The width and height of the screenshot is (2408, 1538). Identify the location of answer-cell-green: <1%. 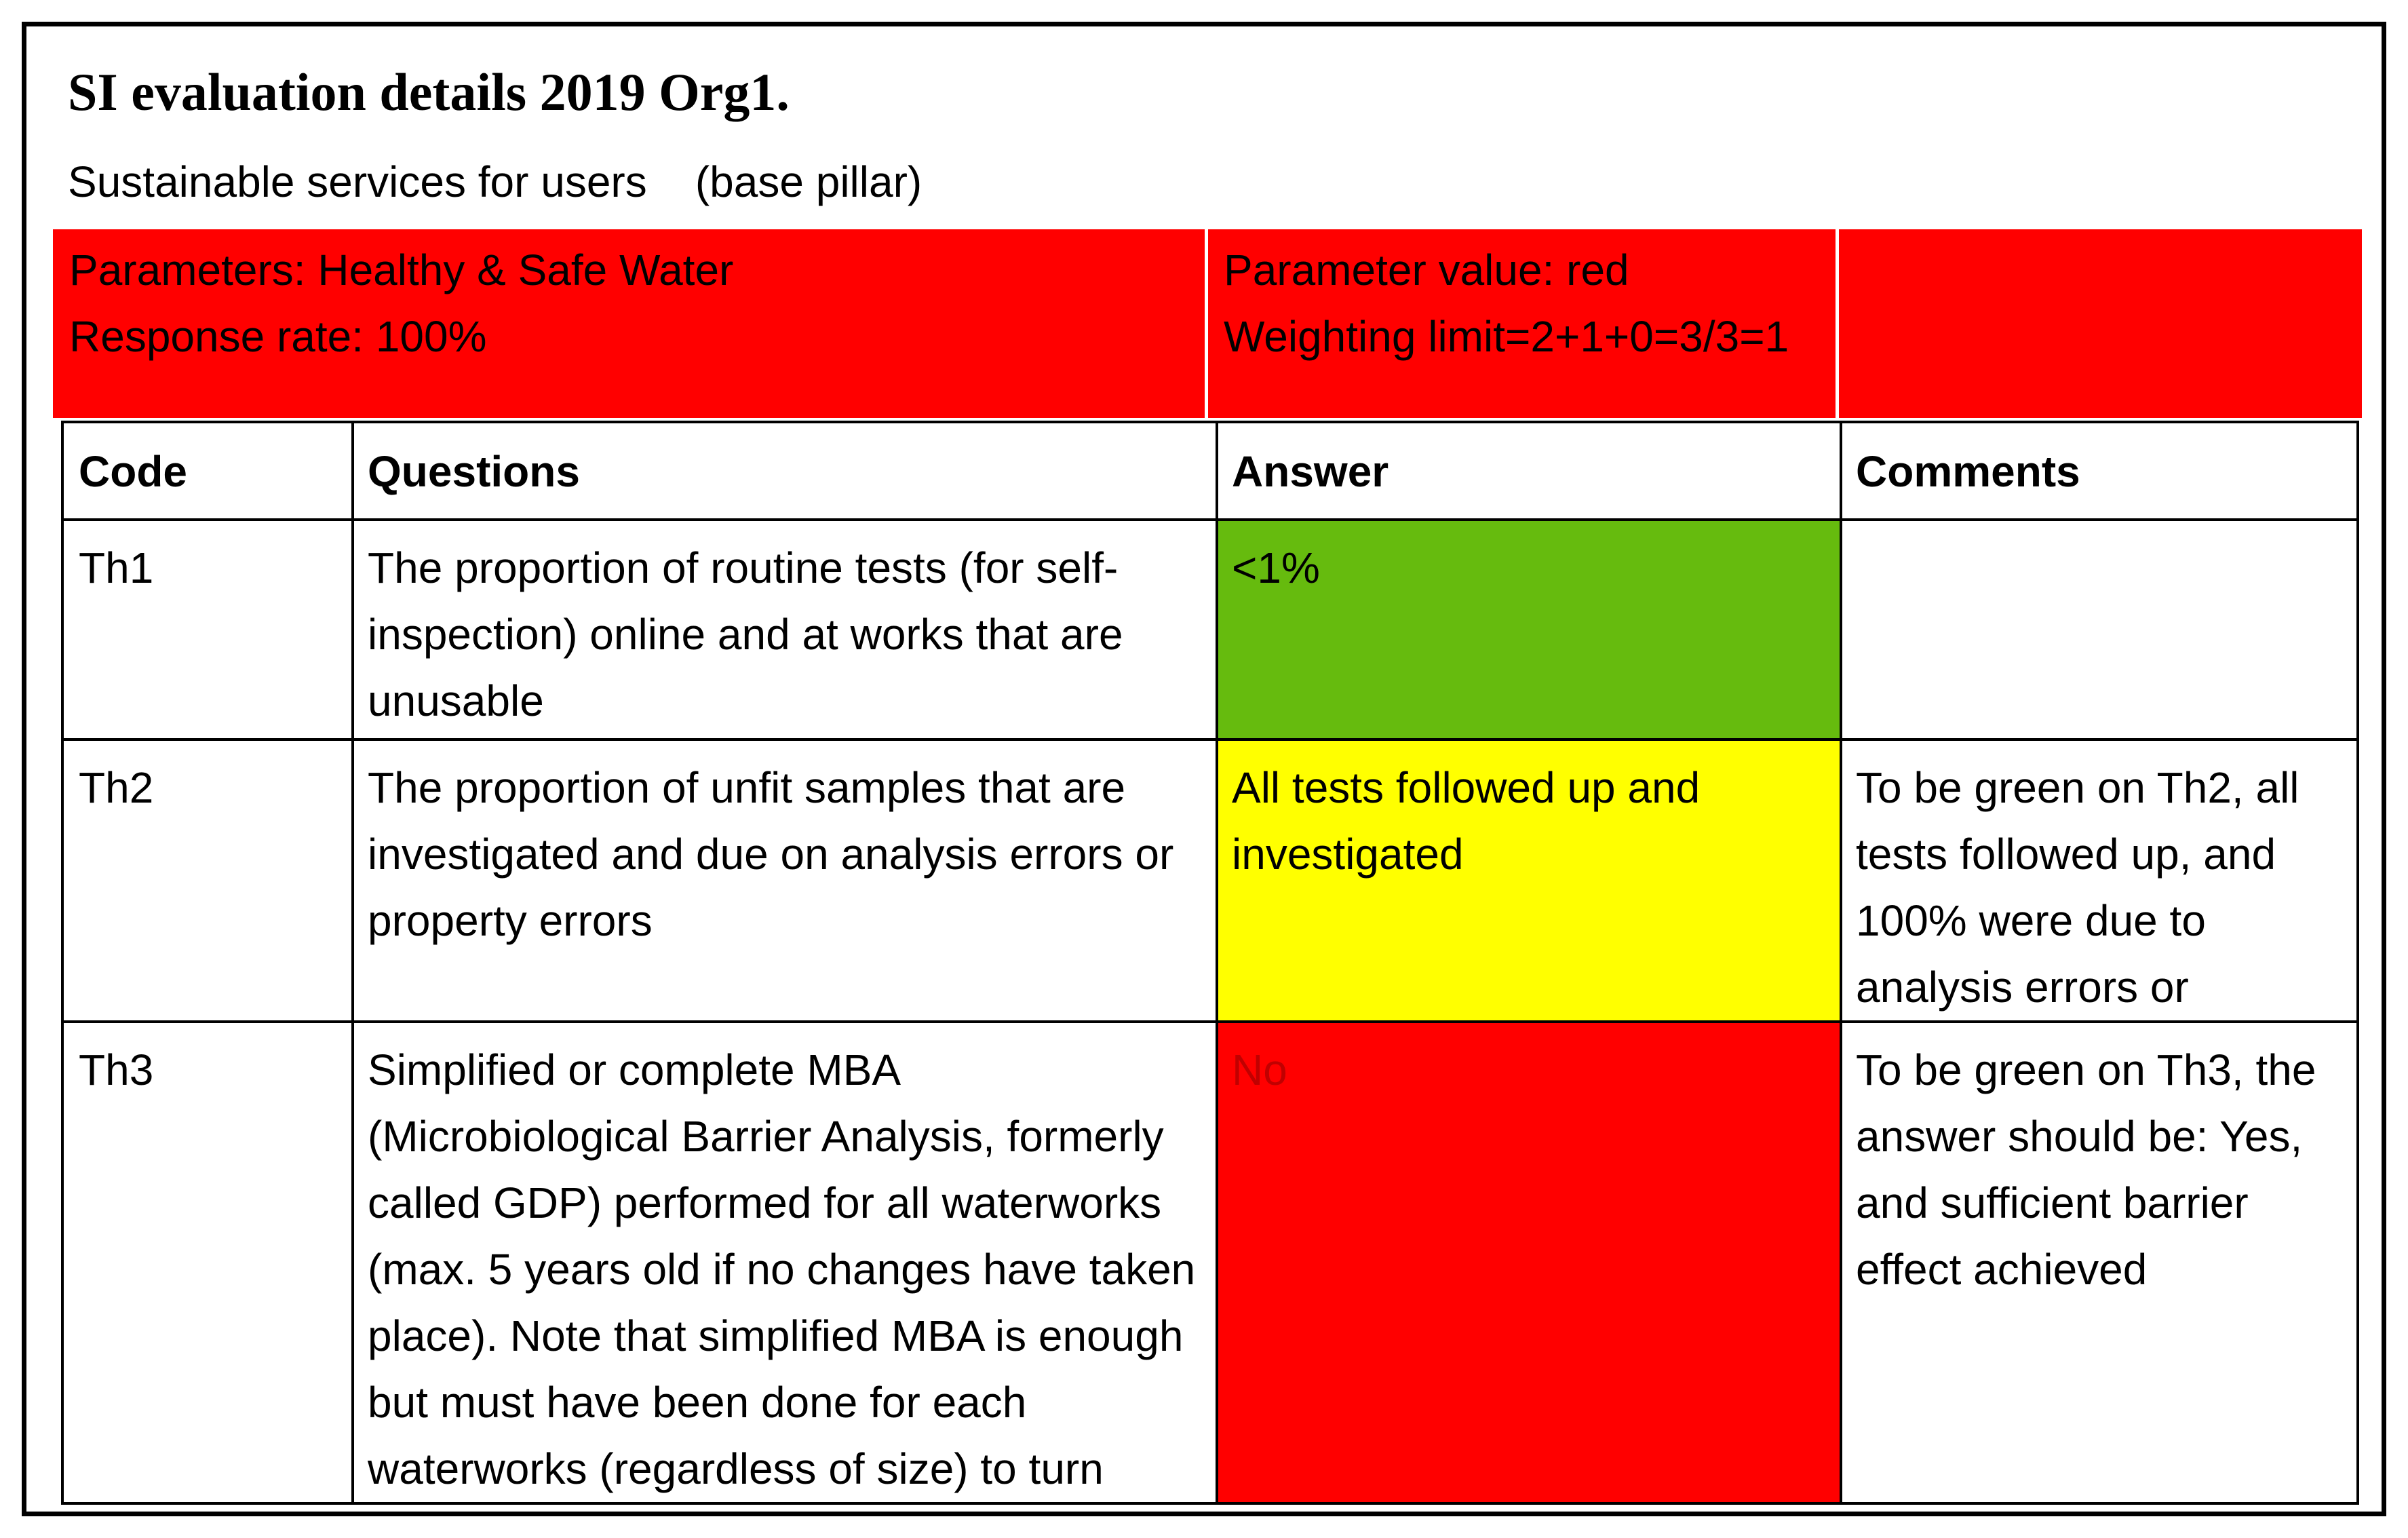
(1529, 629).